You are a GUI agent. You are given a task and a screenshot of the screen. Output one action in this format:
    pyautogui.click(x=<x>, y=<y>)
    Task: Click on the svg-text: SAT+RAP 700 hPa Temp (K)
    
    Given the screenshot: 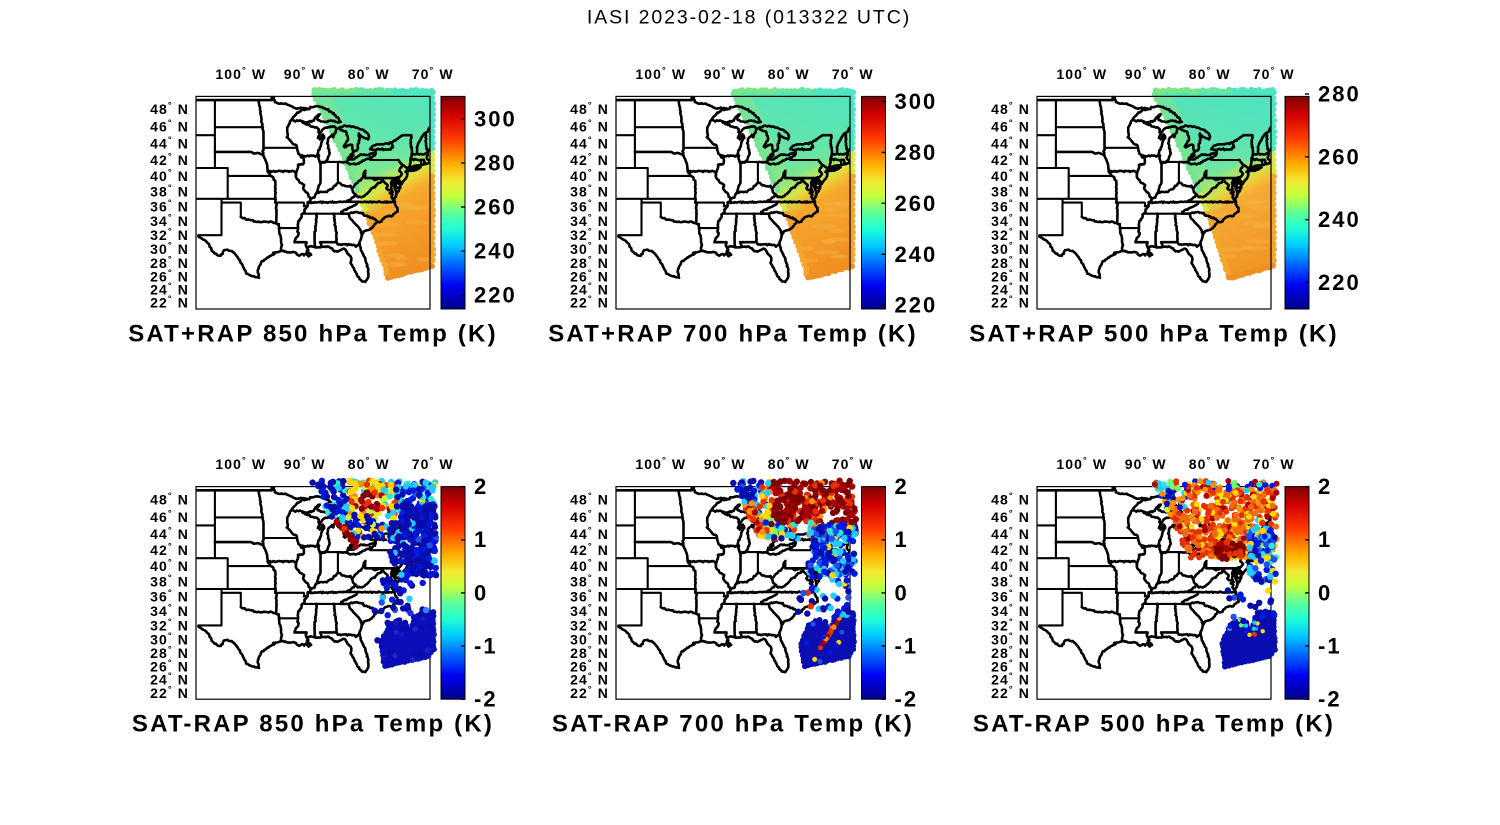 What is the action you would take?
    pyautogui.click(x=733, y=334)
    